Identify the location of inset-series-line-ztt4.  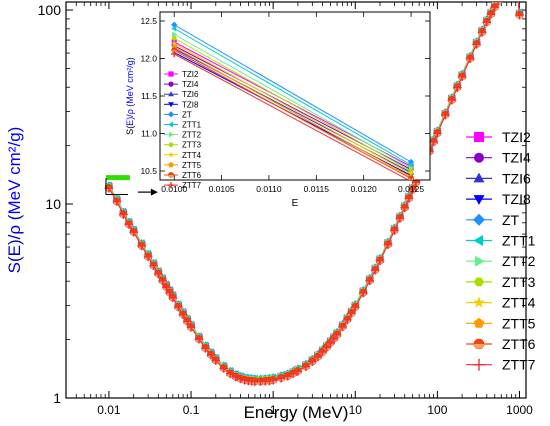
(292, 109).